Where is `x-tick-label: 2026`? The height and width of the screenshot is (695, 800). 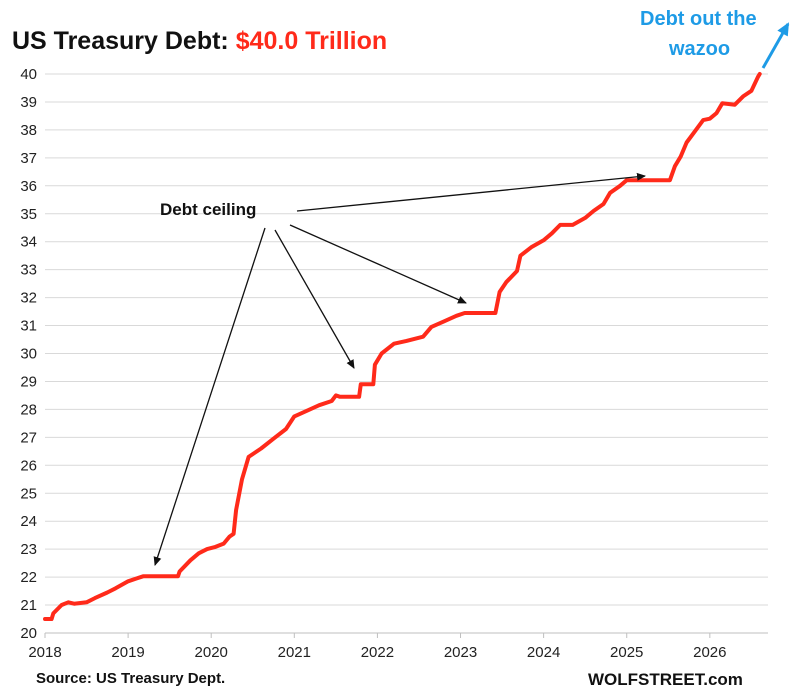
x-tick-label: 2026 is located at coordinates (709, 652).